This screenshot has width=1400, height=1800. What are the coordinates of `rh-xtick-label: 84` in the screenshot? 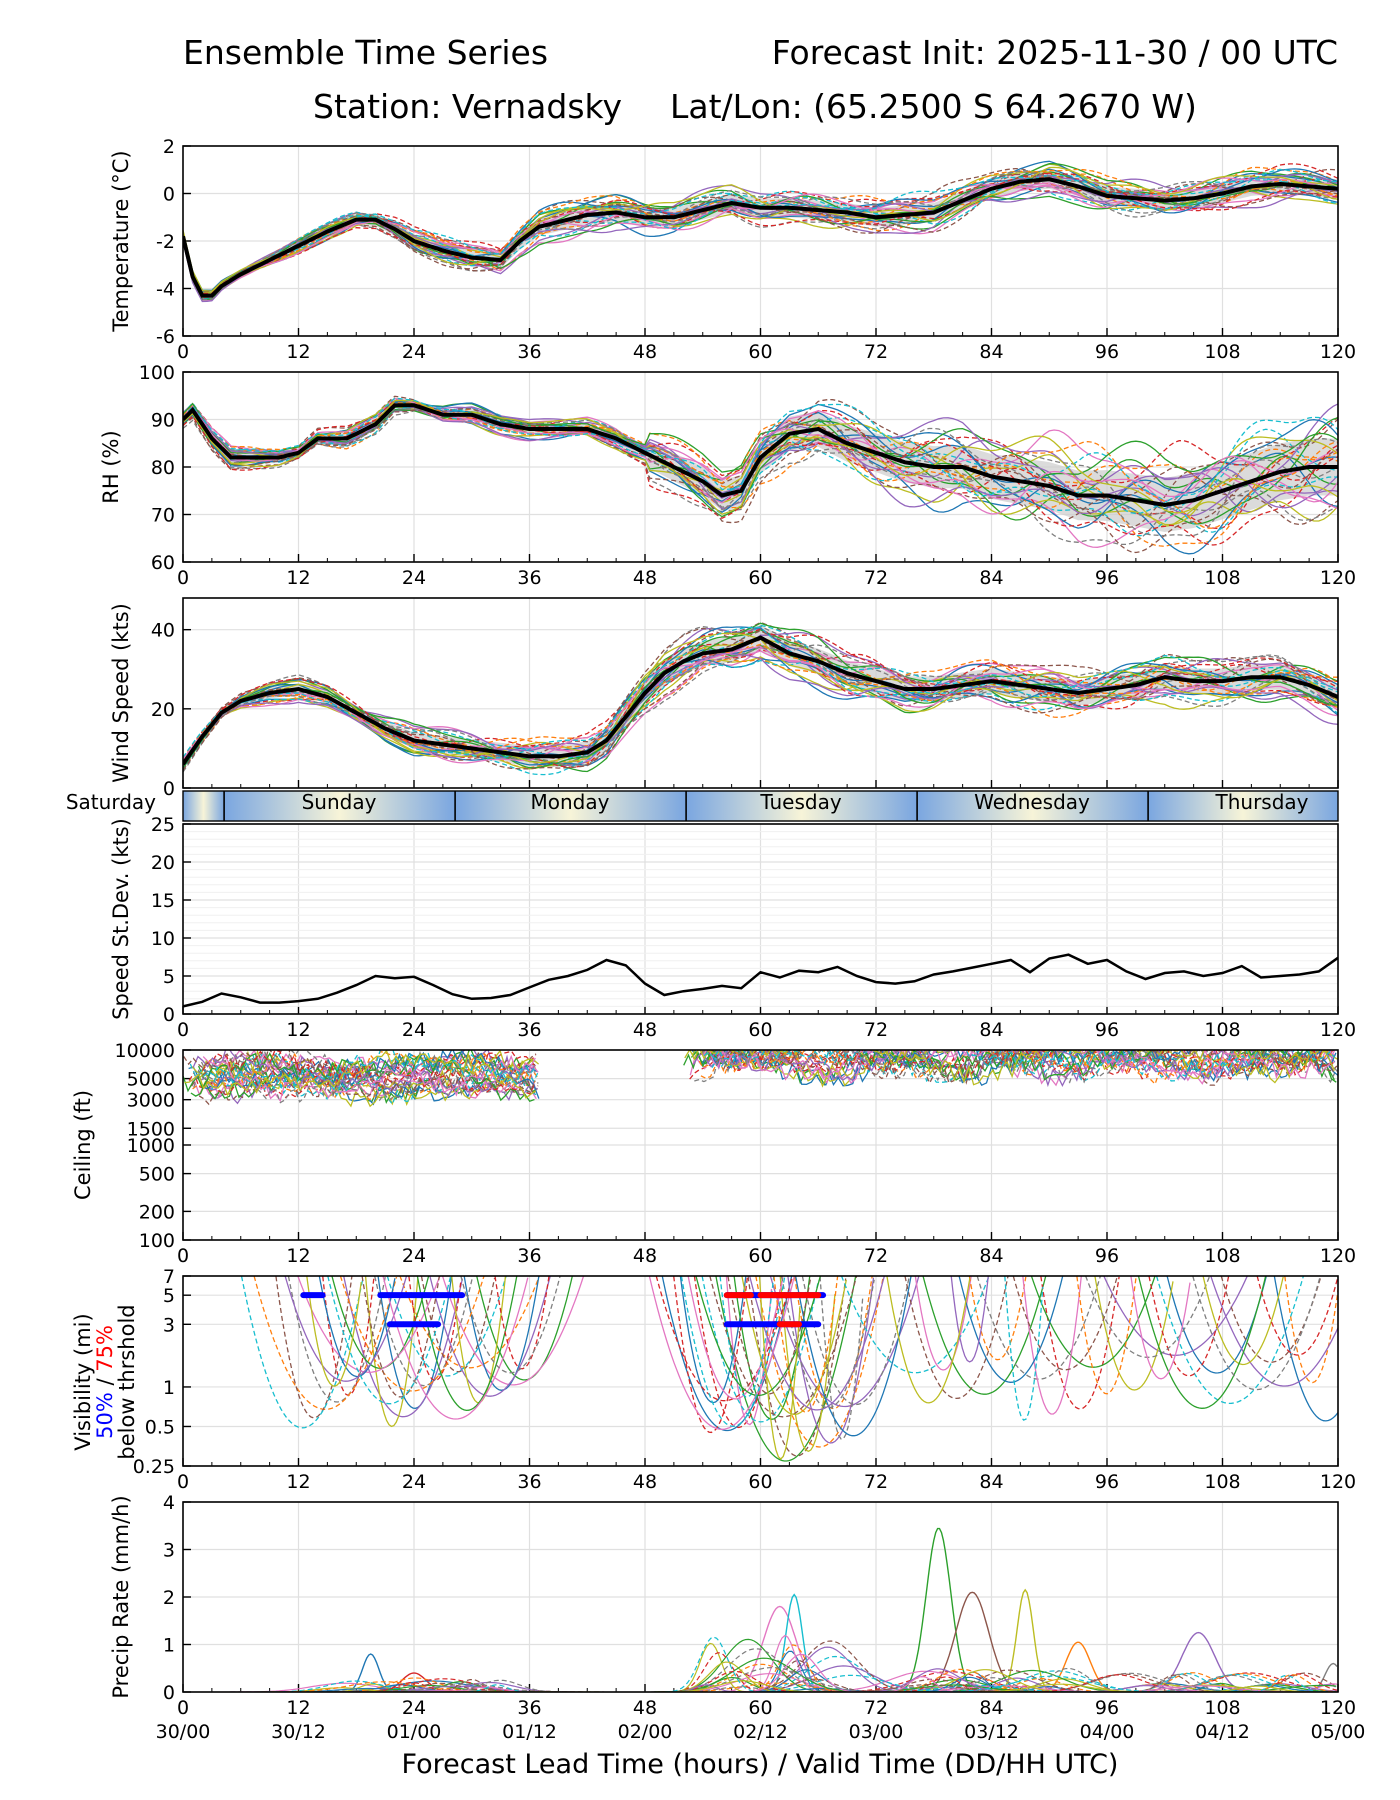 It's located at (991, 578).